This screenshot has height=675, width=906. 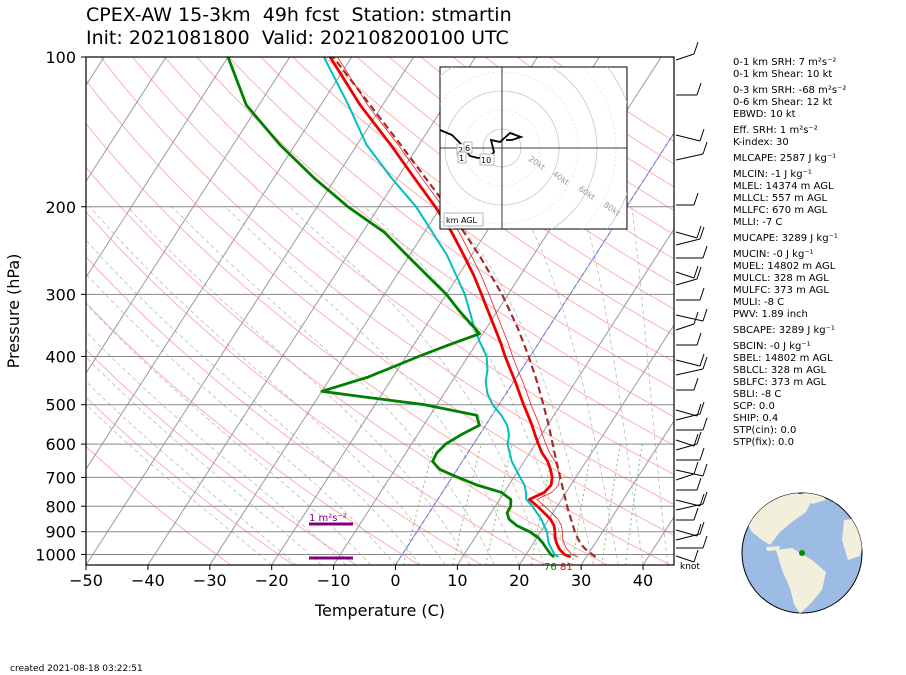 What do you see at coordinates (780, 370) in the screenshot?
I see `parameter-item: SBLCL: 328 m AGL` at bounding box center [780, 370].